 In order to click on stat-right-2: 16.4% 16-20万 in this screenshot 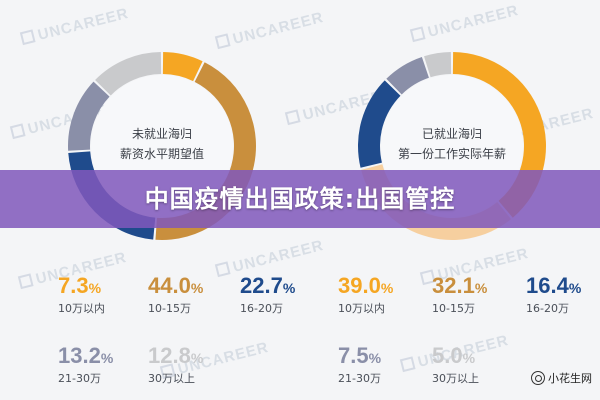, I will do `click(563, 296)`.